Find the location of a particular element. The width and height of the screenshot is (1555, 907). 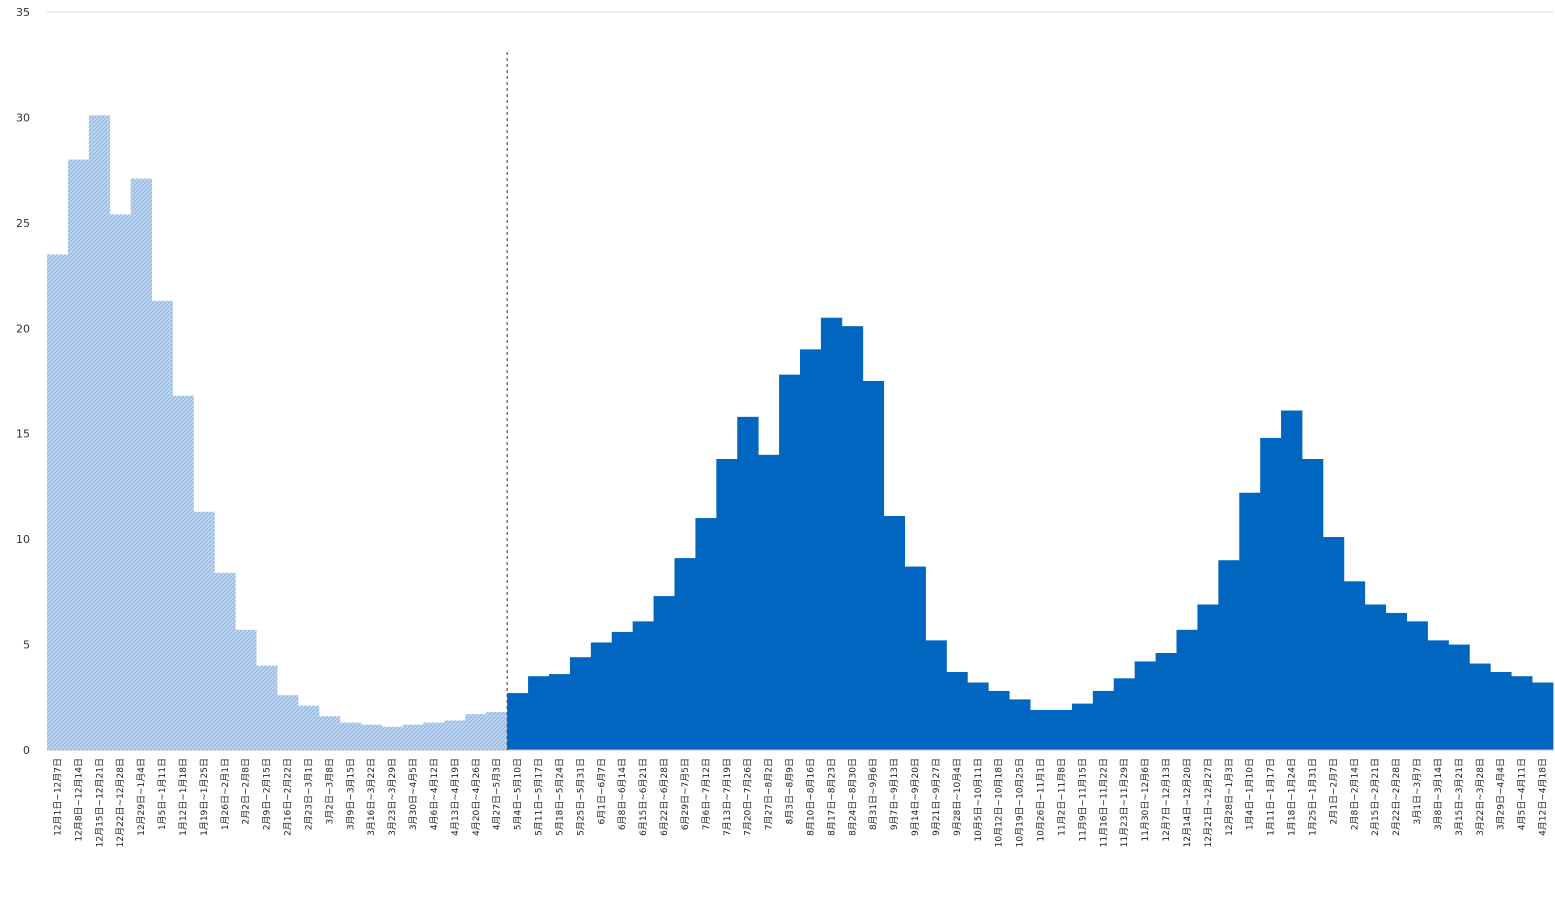

x-tick-label: 8月31日~9月6日 is located at coordinates (873, 794).